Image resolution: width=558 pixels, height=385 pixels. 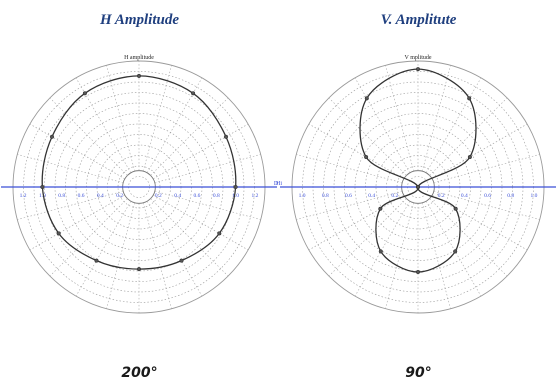 I want to click on h-amplitude-heading: H Amplitude, so click(x=139, y=20).